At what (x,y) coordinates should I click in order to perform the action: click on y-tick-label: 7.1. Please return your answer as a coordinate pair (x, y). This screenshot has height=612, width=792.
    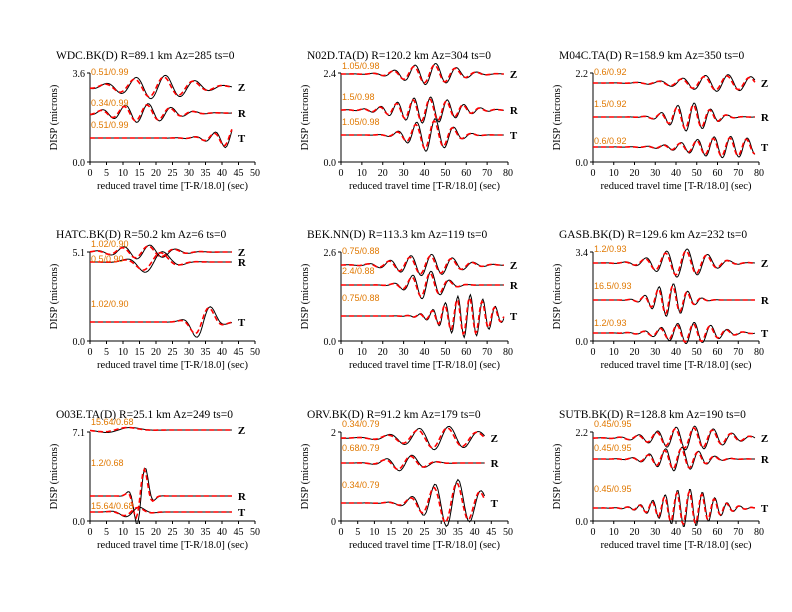
    Looking at the image, I should click on (79, 433).